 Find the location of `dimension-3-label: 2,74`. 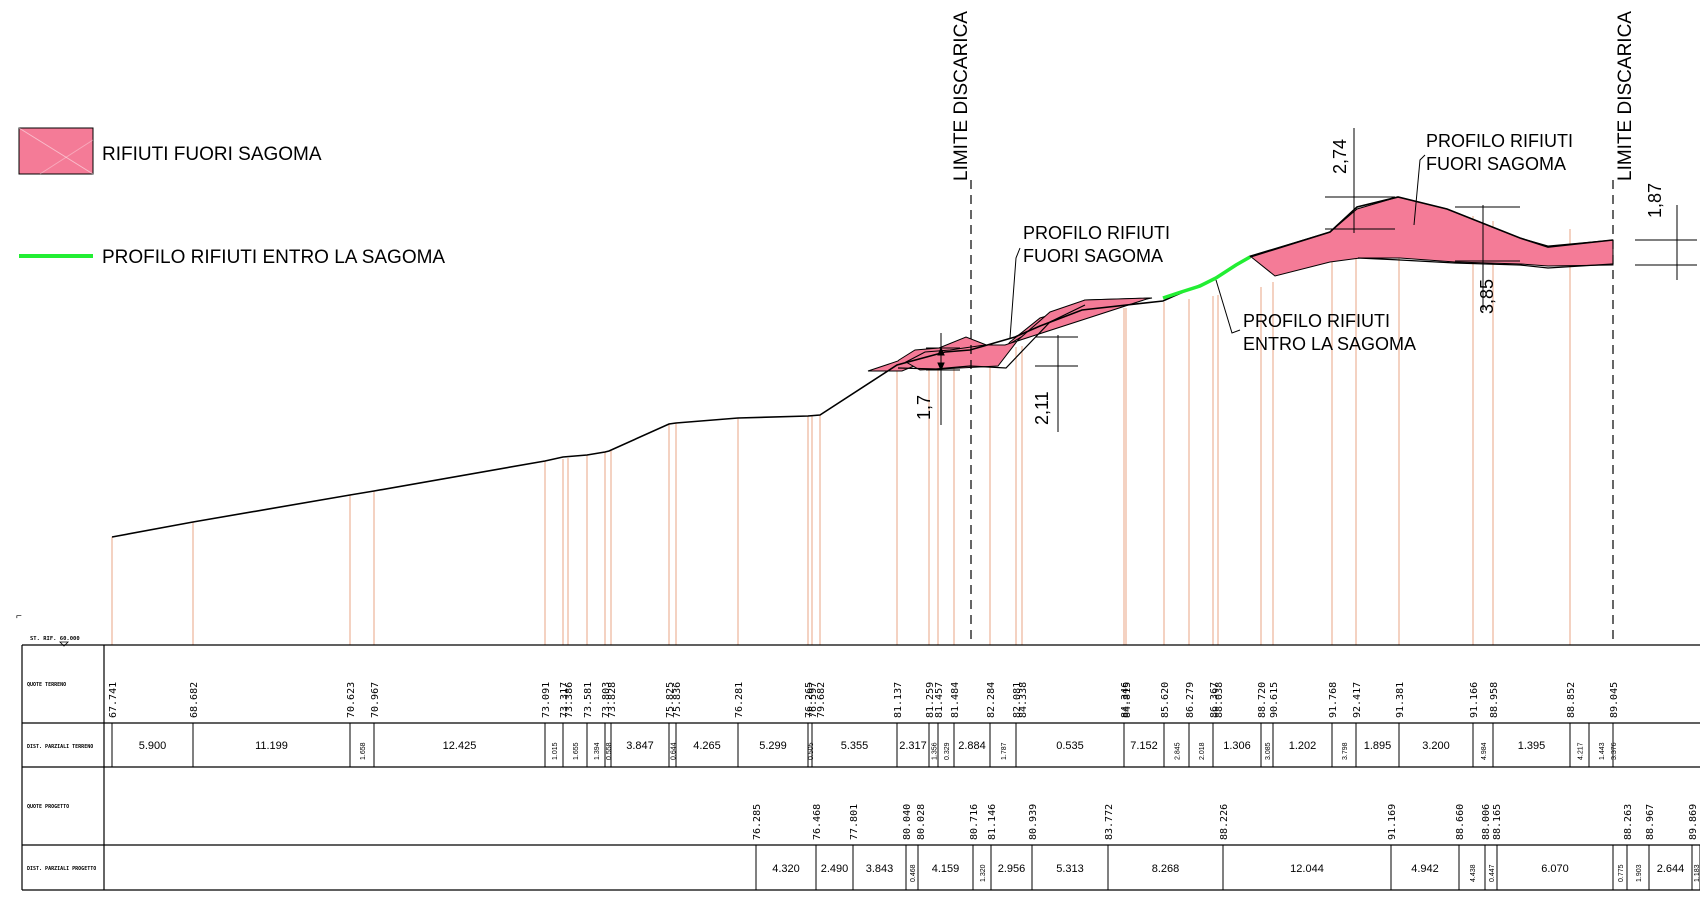

dimension-3-label: 2,74 is located at coordinates (1340, 156).